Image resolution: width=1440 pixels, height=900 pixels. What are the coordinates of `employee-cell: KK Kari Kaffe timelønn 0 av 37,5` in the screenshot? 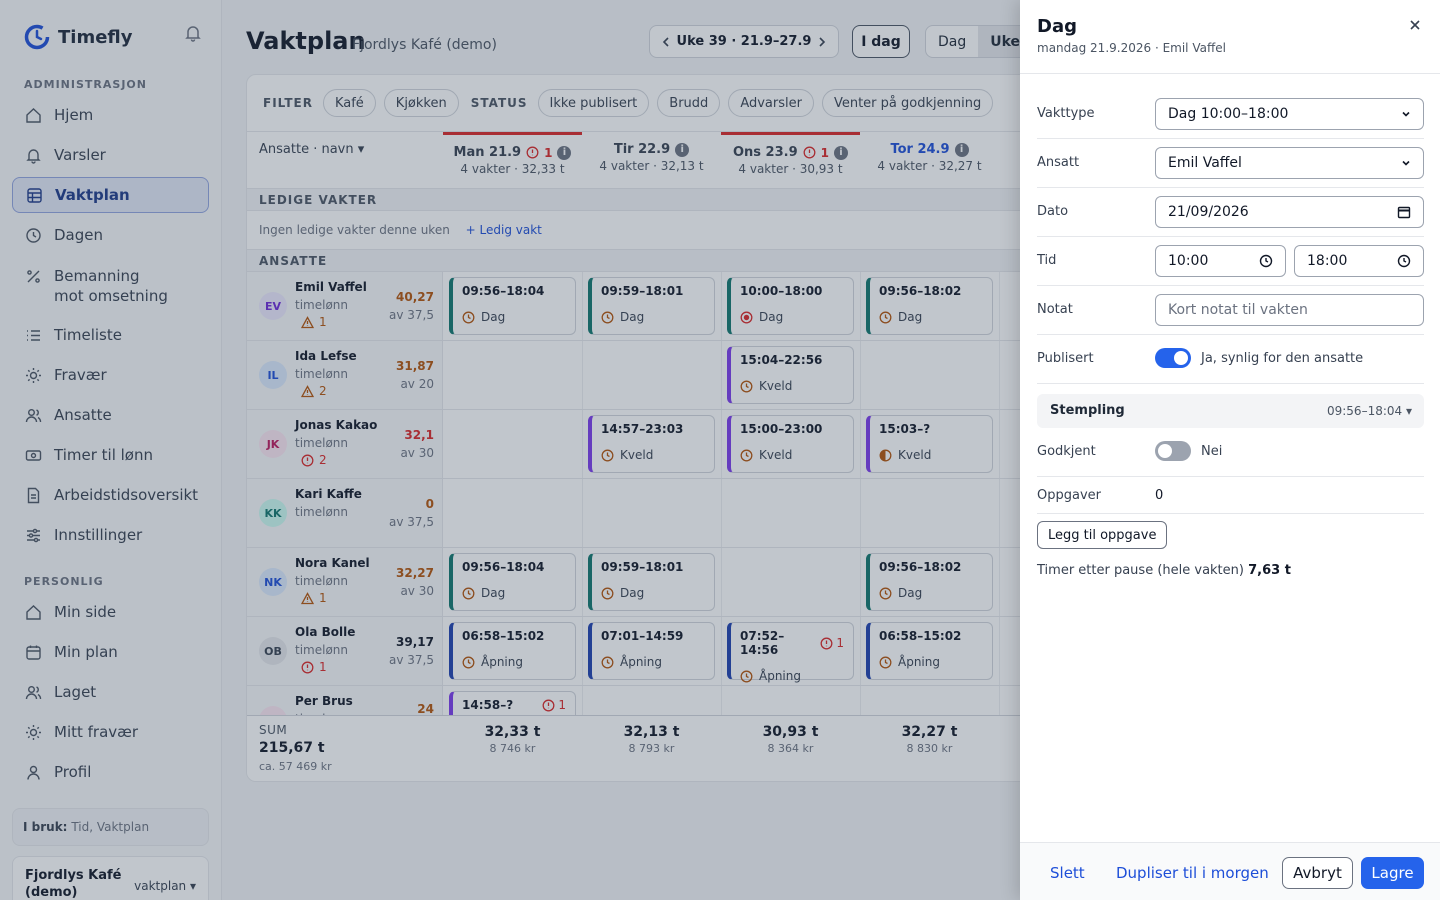 It's located at (345, 513).